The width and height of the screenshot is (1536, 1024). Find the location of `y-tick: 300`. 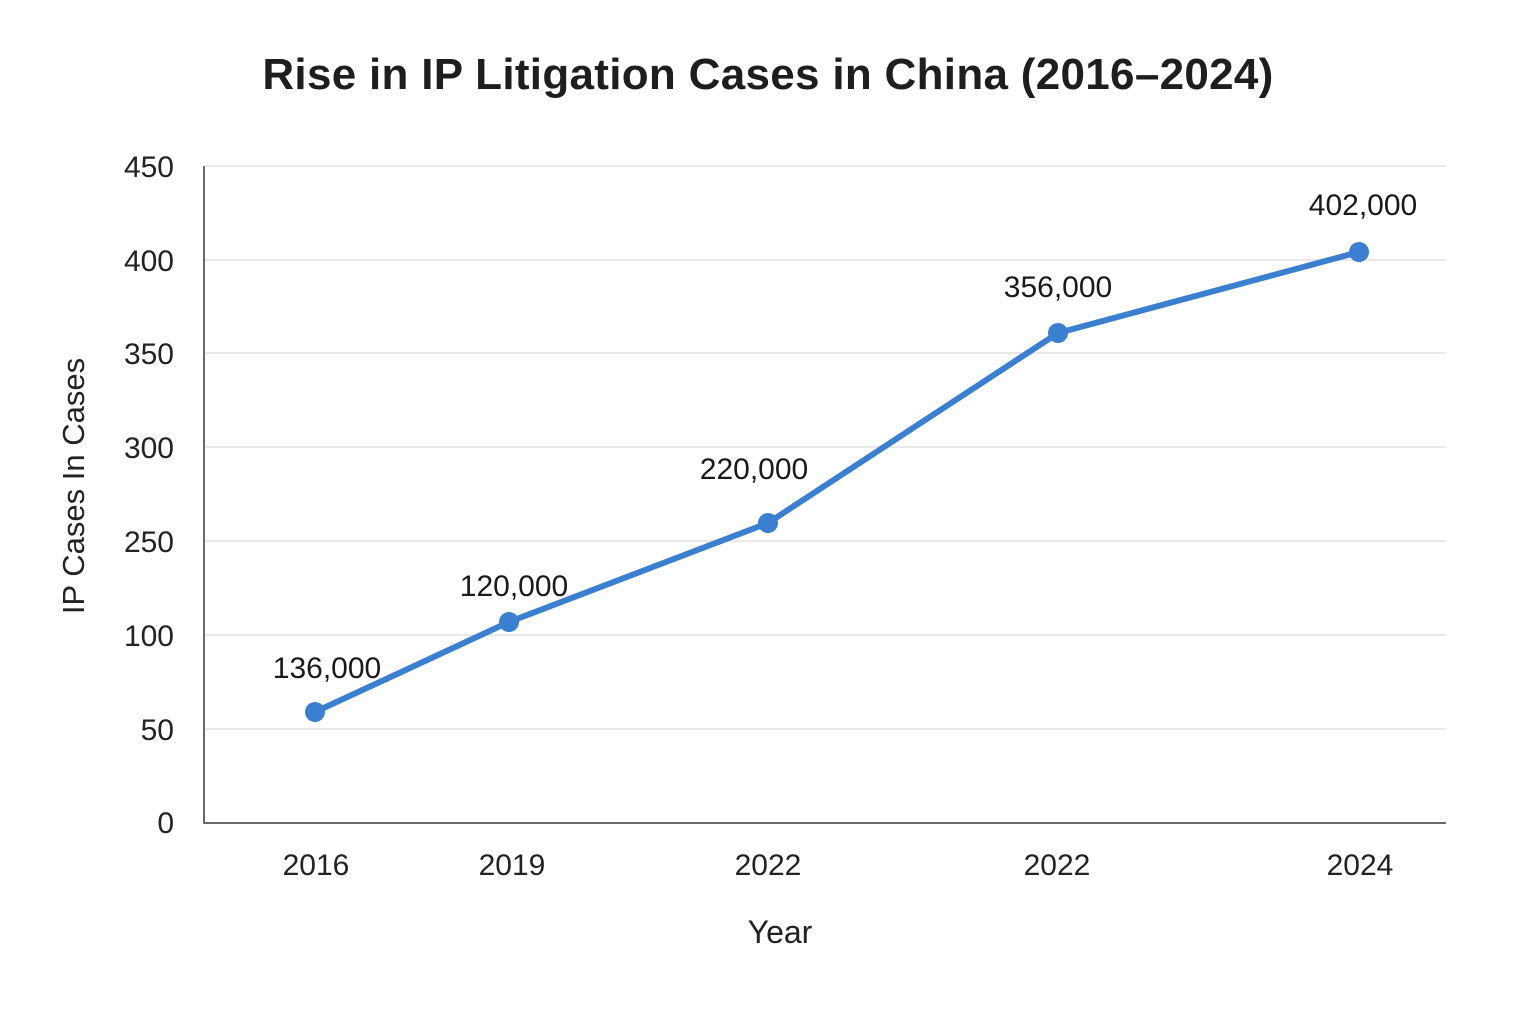

y-tick: 300 is located at coordinates (149, 448).